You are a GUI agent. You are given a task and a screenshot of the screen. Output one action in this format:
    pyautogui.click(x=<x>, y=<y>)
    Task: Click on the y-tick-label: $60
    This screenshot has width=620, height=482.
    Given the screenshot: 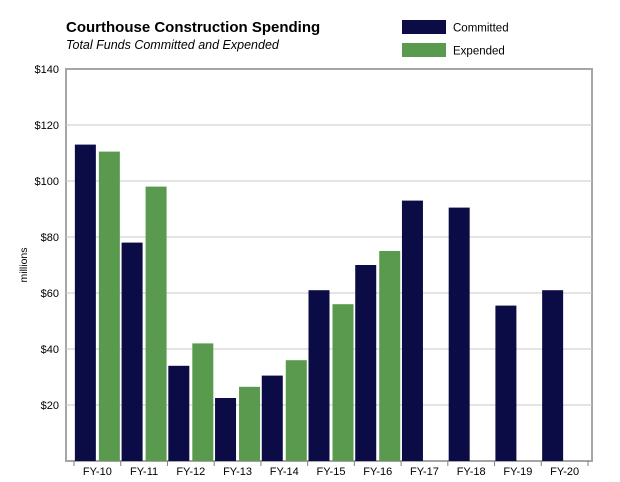 What is the action you would take?
    pyautogui.click(x=50, y=294)
    